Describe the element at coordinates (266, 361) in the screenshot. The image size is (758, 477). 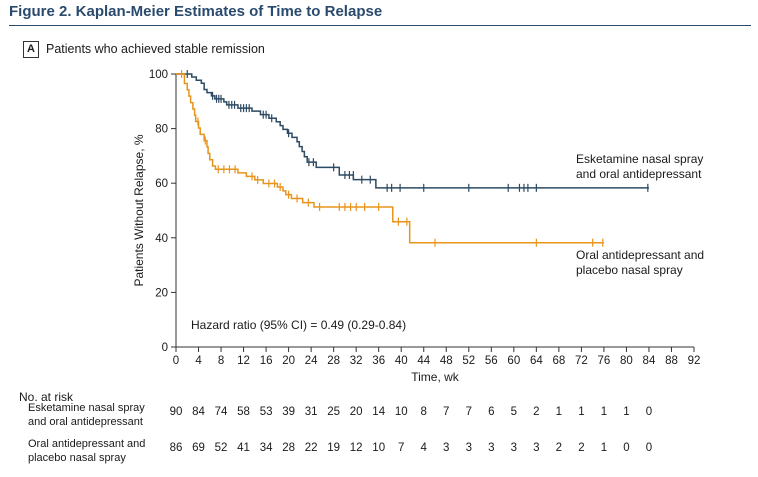
I see `x-tick-label: 16` at that location.